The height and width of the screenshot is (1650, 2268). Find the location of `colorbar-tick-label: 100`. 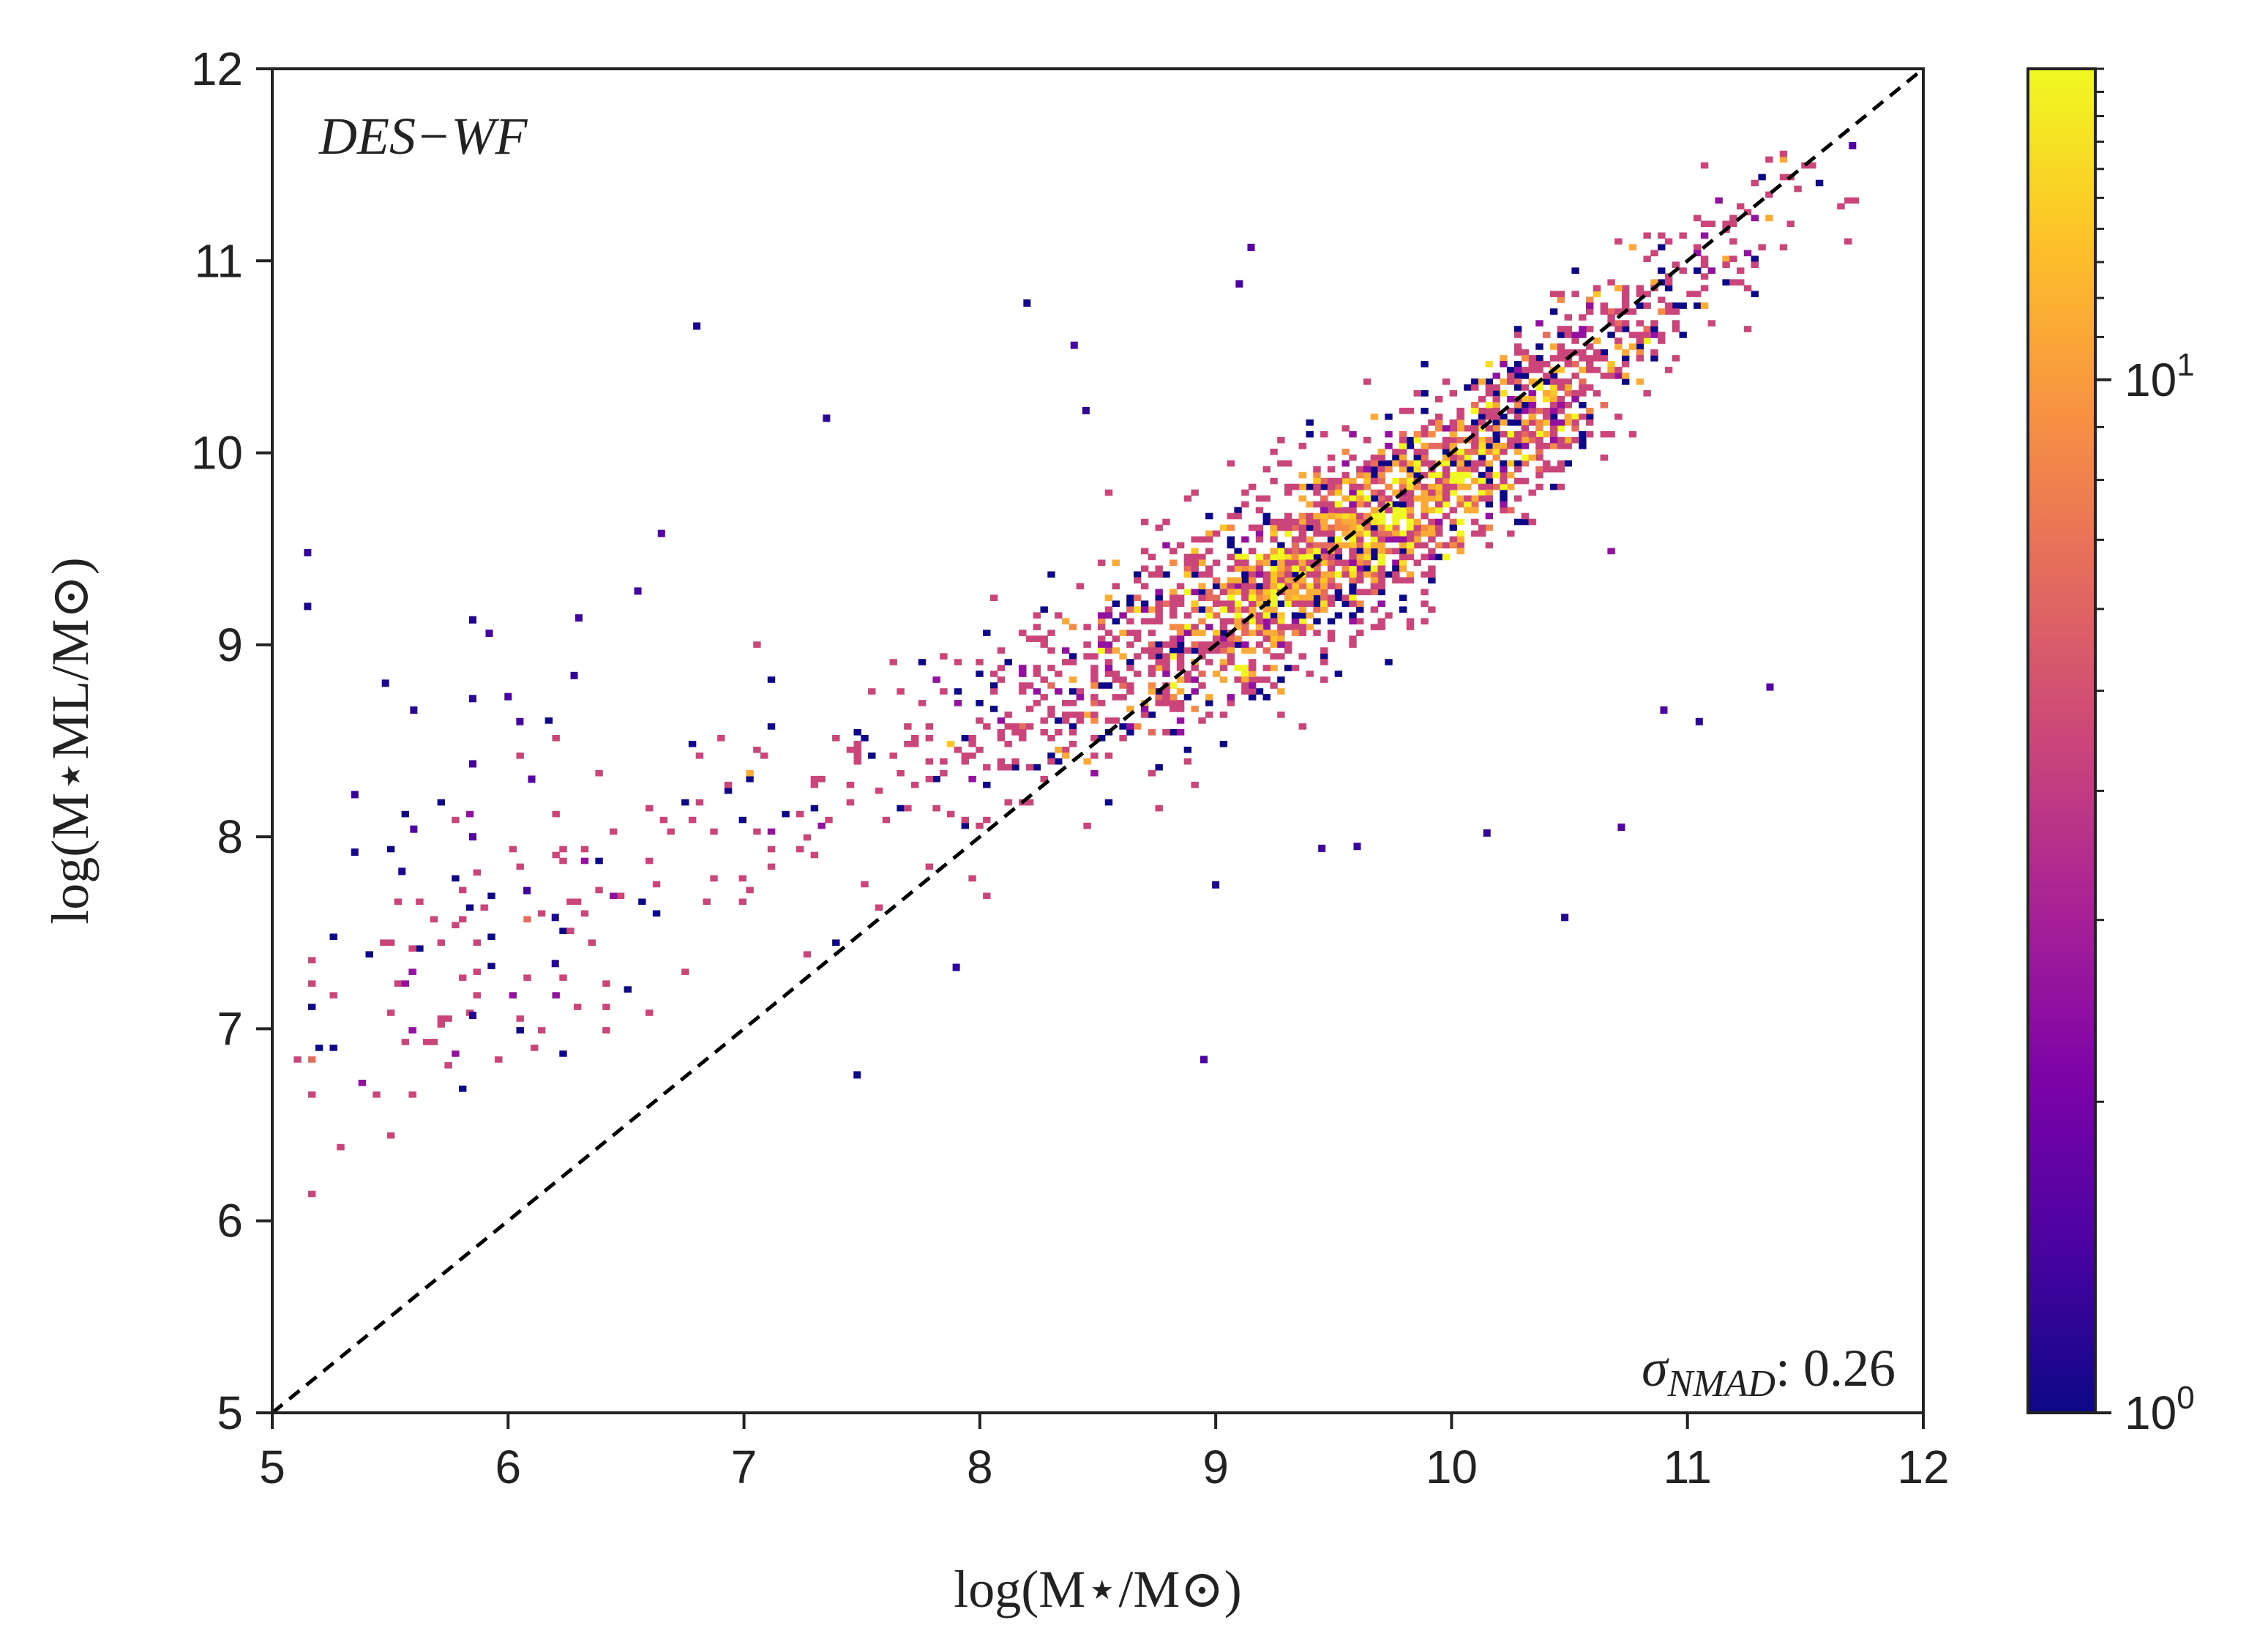

colorbar-tick-label: 100 is located at coordinates (2160, 1409).